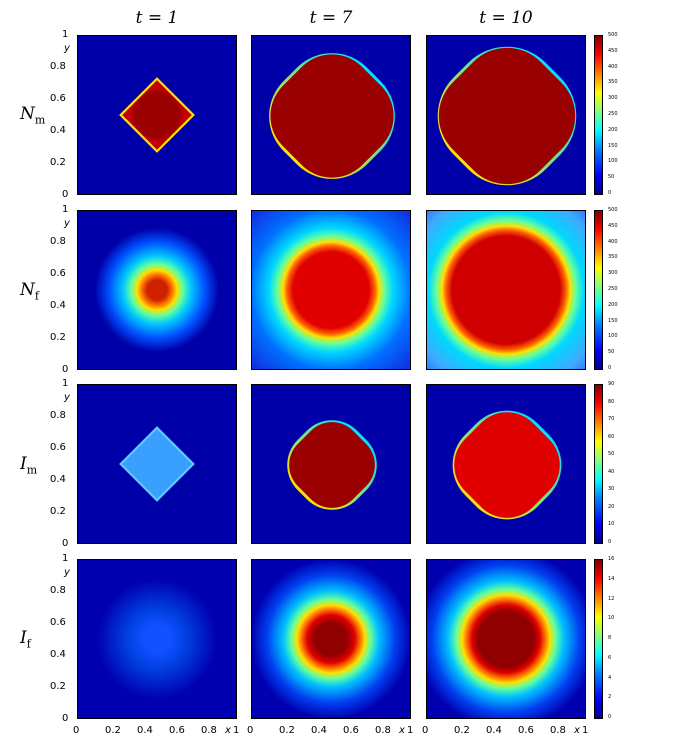 The width and height of the screenshot is (676, 741). I want to click on colorbar-tick-label: 16, so click(611, 559).